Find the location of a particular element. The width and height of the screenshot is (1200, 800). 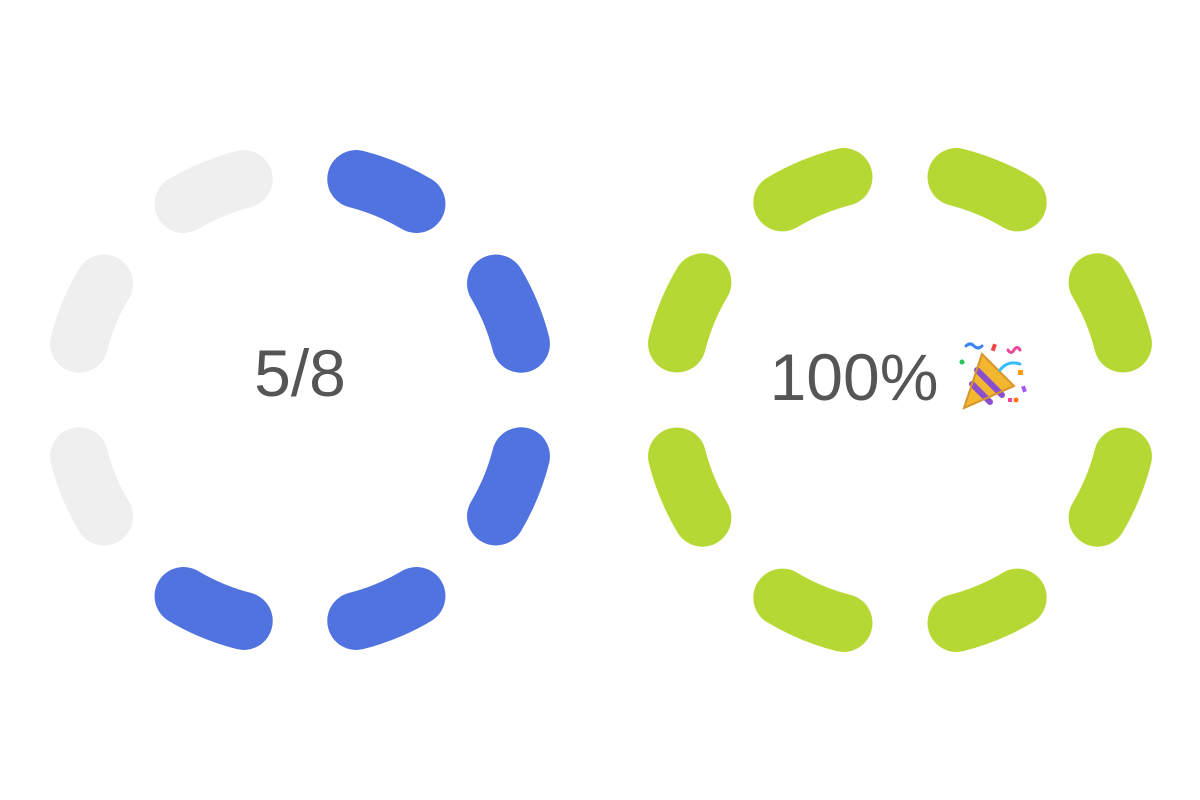

ring-complete-segment-6-filled is located at coordinates (690, 487).